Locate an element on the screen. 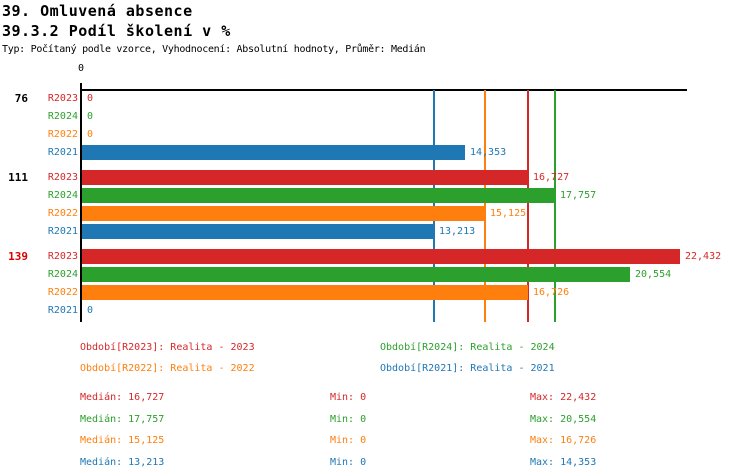 The height and width of the screenshot is (476, 750). stat-R2024-max: Max: 20,554 is located at coordinates (563, 419).